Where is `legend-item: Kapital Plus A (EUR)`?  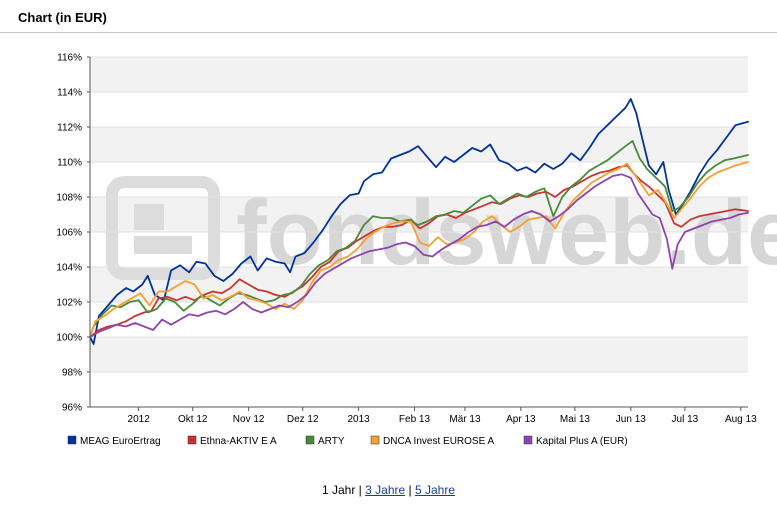
legend-item: Kapital Plus A (EUR) is located at coordinates (575, 441).